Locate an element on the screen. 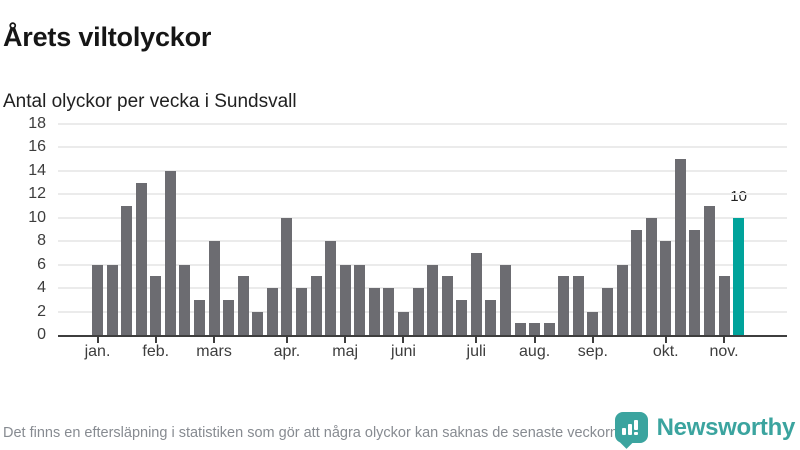 Image resolution: width=800 pixels, height=450 pixels. highlight-value-label: 10 is located at coordinates (738, 196).